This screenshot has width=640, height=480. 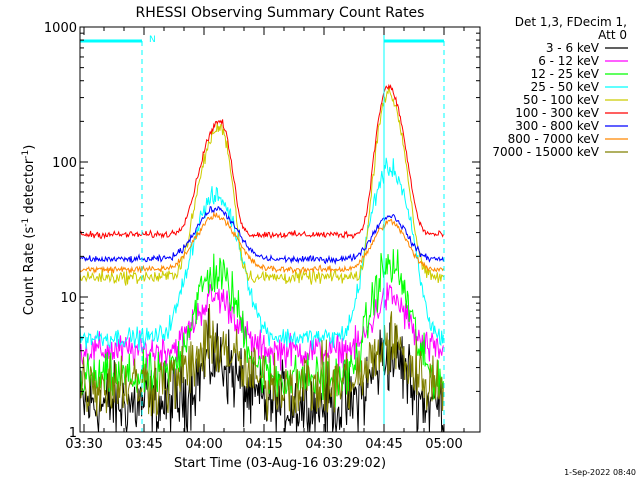 I want to click on y-tick-label: 10, so click(x=68, y=298).